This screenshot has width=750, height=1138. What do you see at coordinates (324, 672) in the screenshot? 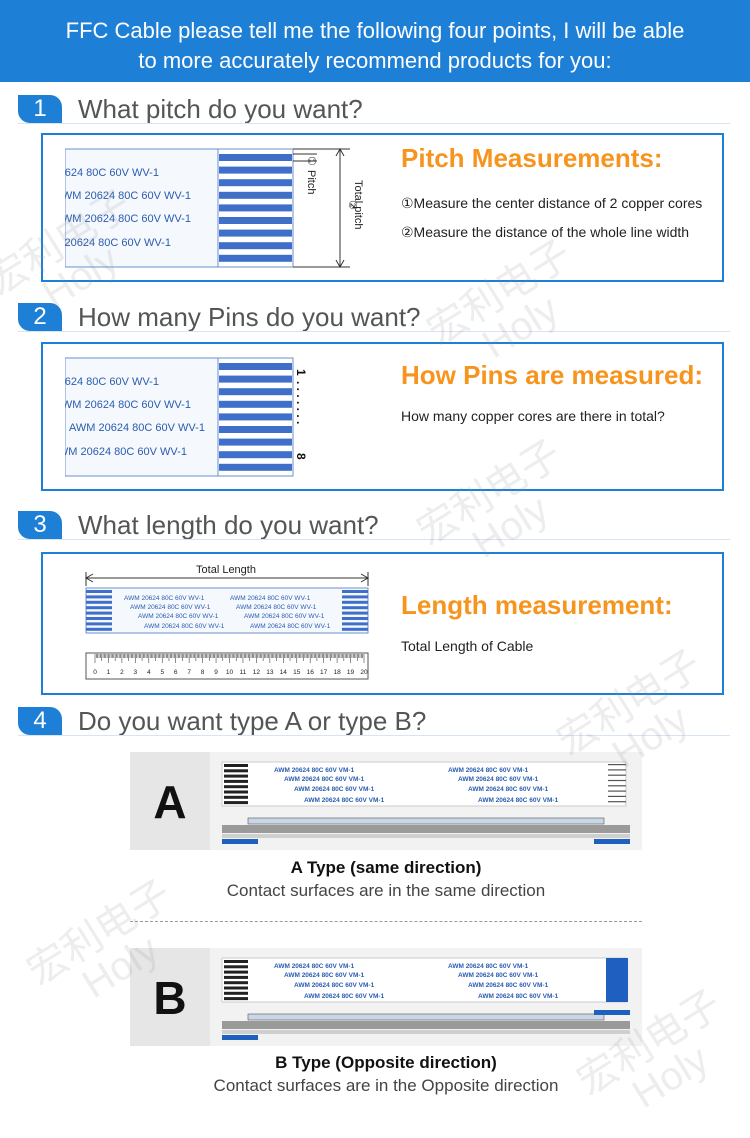
I see `ruler-label: 17` at bounding box center [324, 672].